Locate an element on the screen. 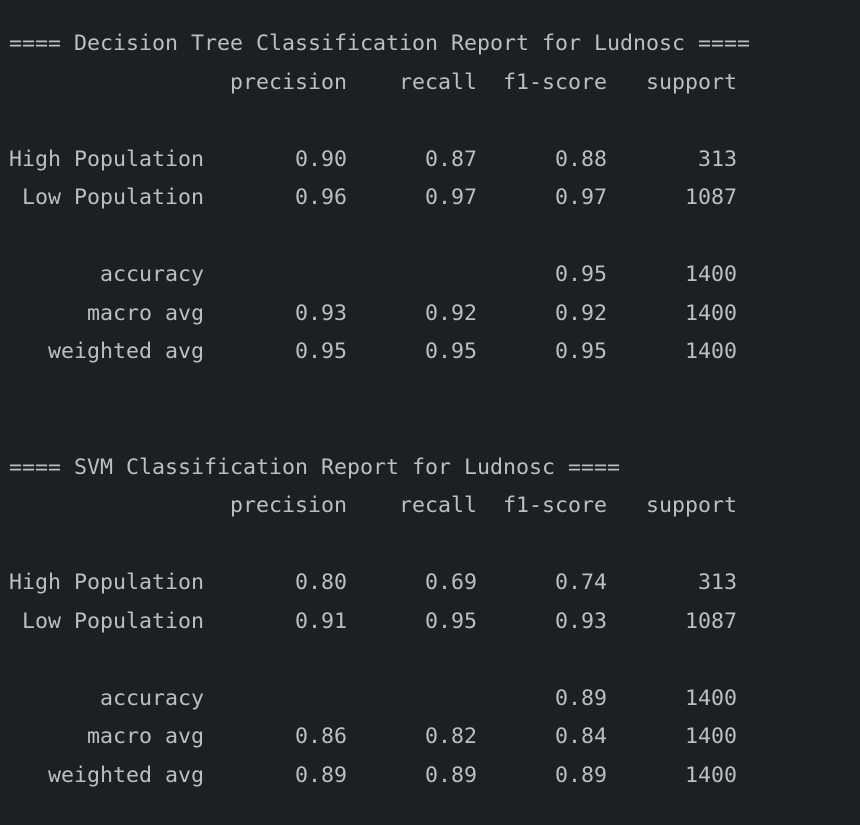 Image resolution: width=860 pixels, height=825 pixels. report-row-accuracy: accuracy 0.89 1400 is located at coordinates (373, 698).